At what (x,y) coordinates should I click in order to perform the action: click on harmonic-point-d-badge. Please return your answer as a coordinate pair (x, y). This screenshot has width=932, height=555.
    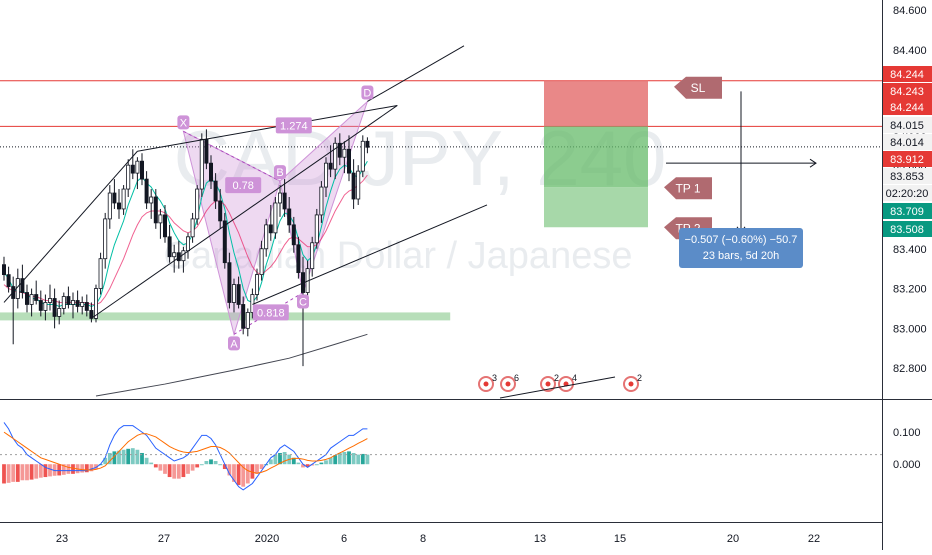
    Looking at the image, I should click on (367, 92).